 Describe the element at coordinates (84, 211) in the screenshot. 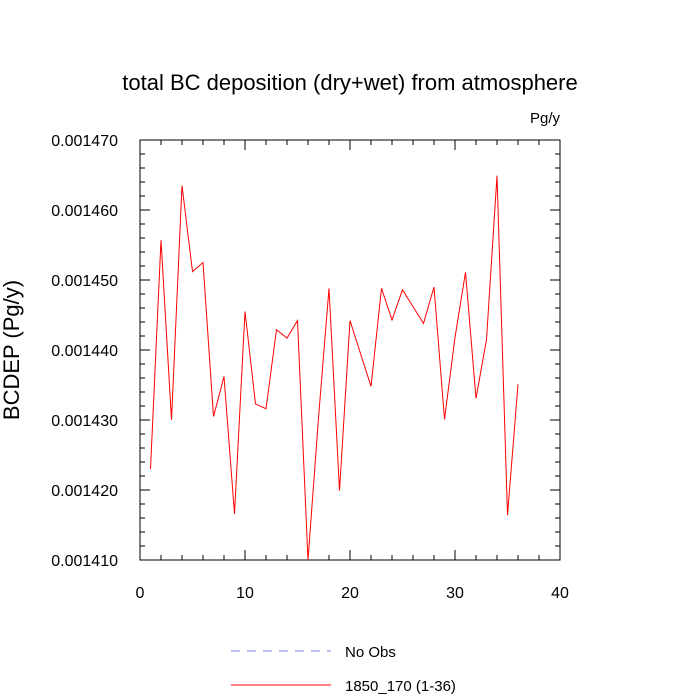

I see `y-tick-label: 0.001460` at that location.